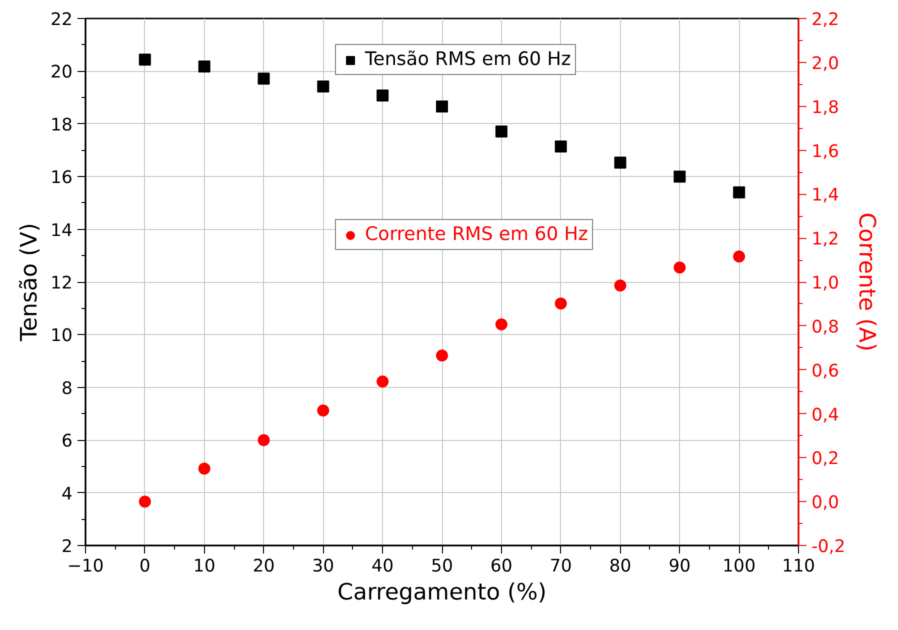 The image size is (898, 630). What do you see at coordinates (61, 284) in the screenshot?
I see `y-tick-label: 12` at bounding box center [61, 284].